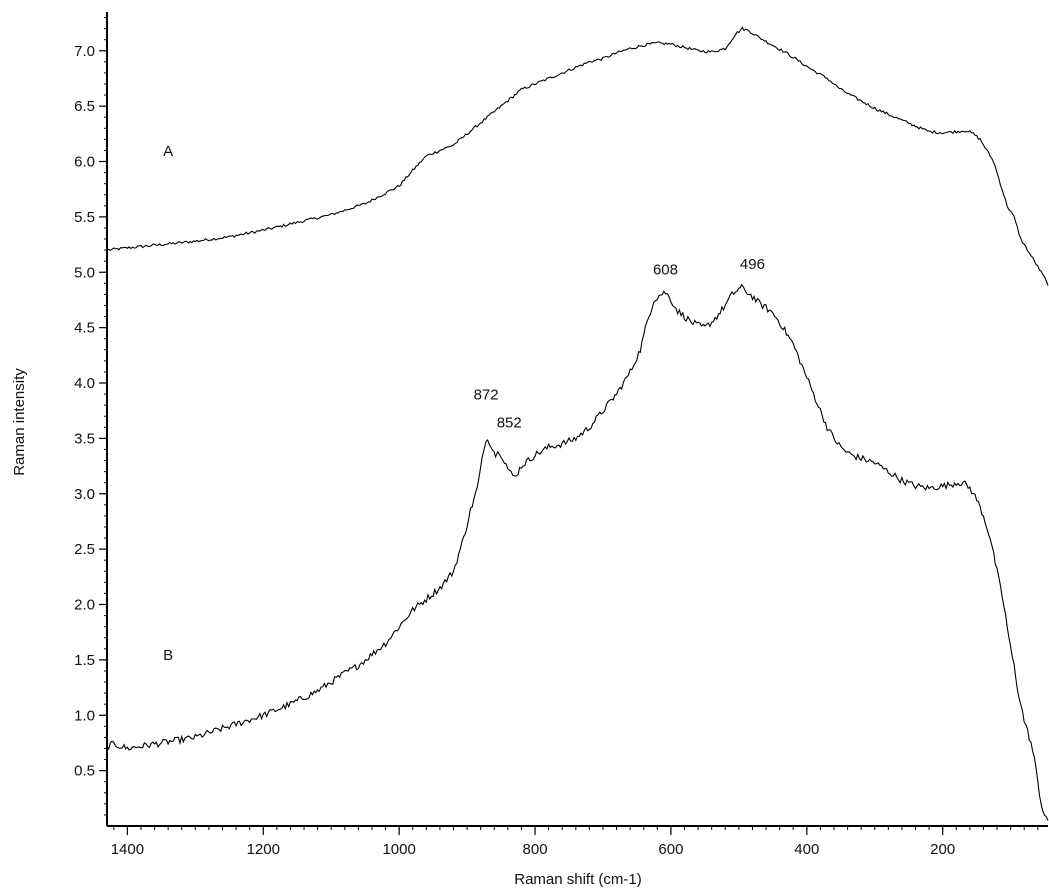  I want to click on y-tick-label: 2.5, so click(84, 549).